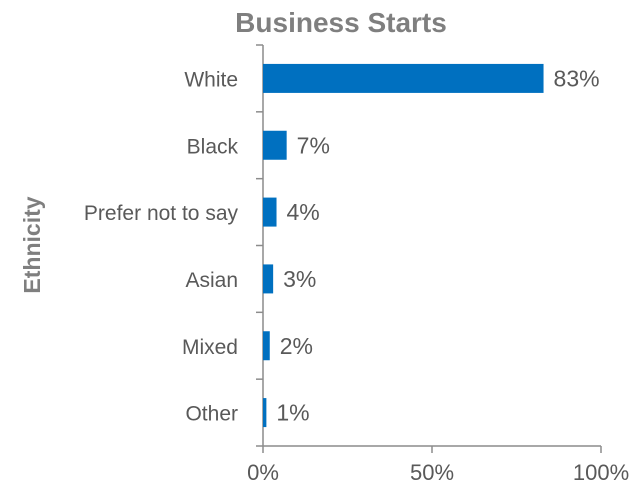  I want to click on category-label: Asian, so click(211, 280).